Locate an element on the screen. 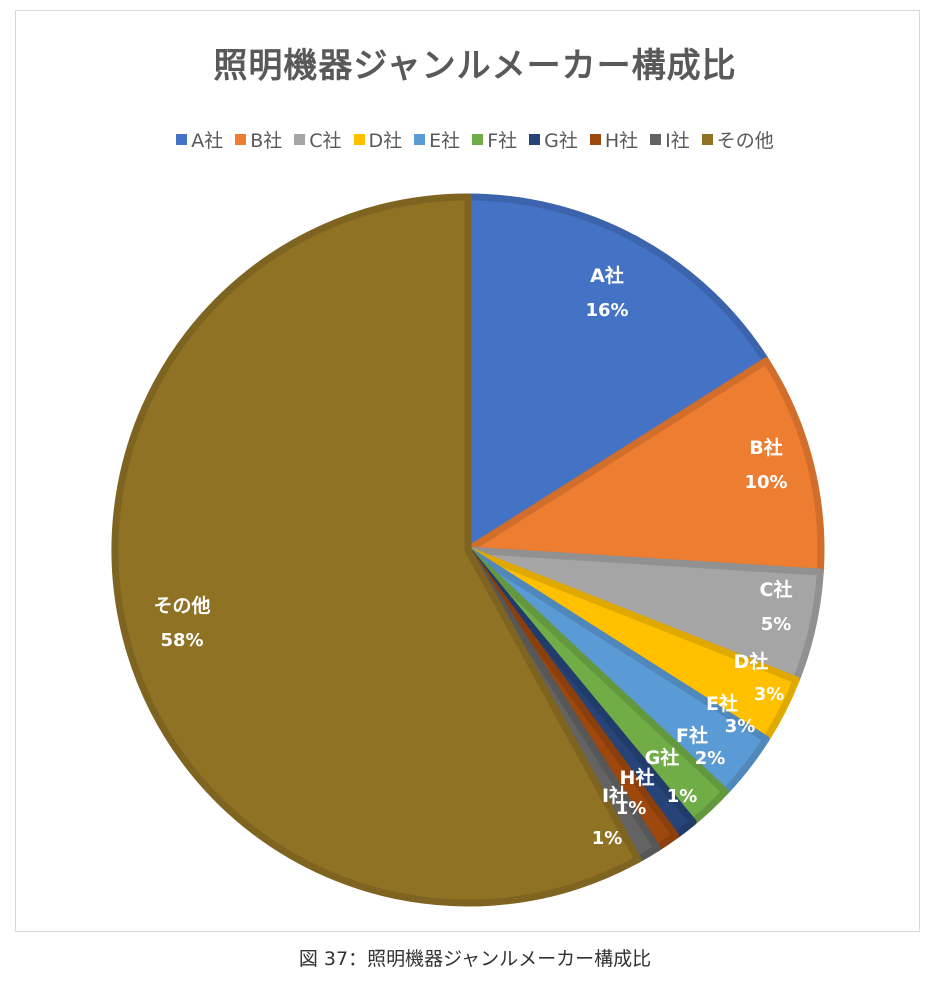 The height and width of the screenshot is (992, 950). legend-item: G社 is located at coordinates (553, 139).